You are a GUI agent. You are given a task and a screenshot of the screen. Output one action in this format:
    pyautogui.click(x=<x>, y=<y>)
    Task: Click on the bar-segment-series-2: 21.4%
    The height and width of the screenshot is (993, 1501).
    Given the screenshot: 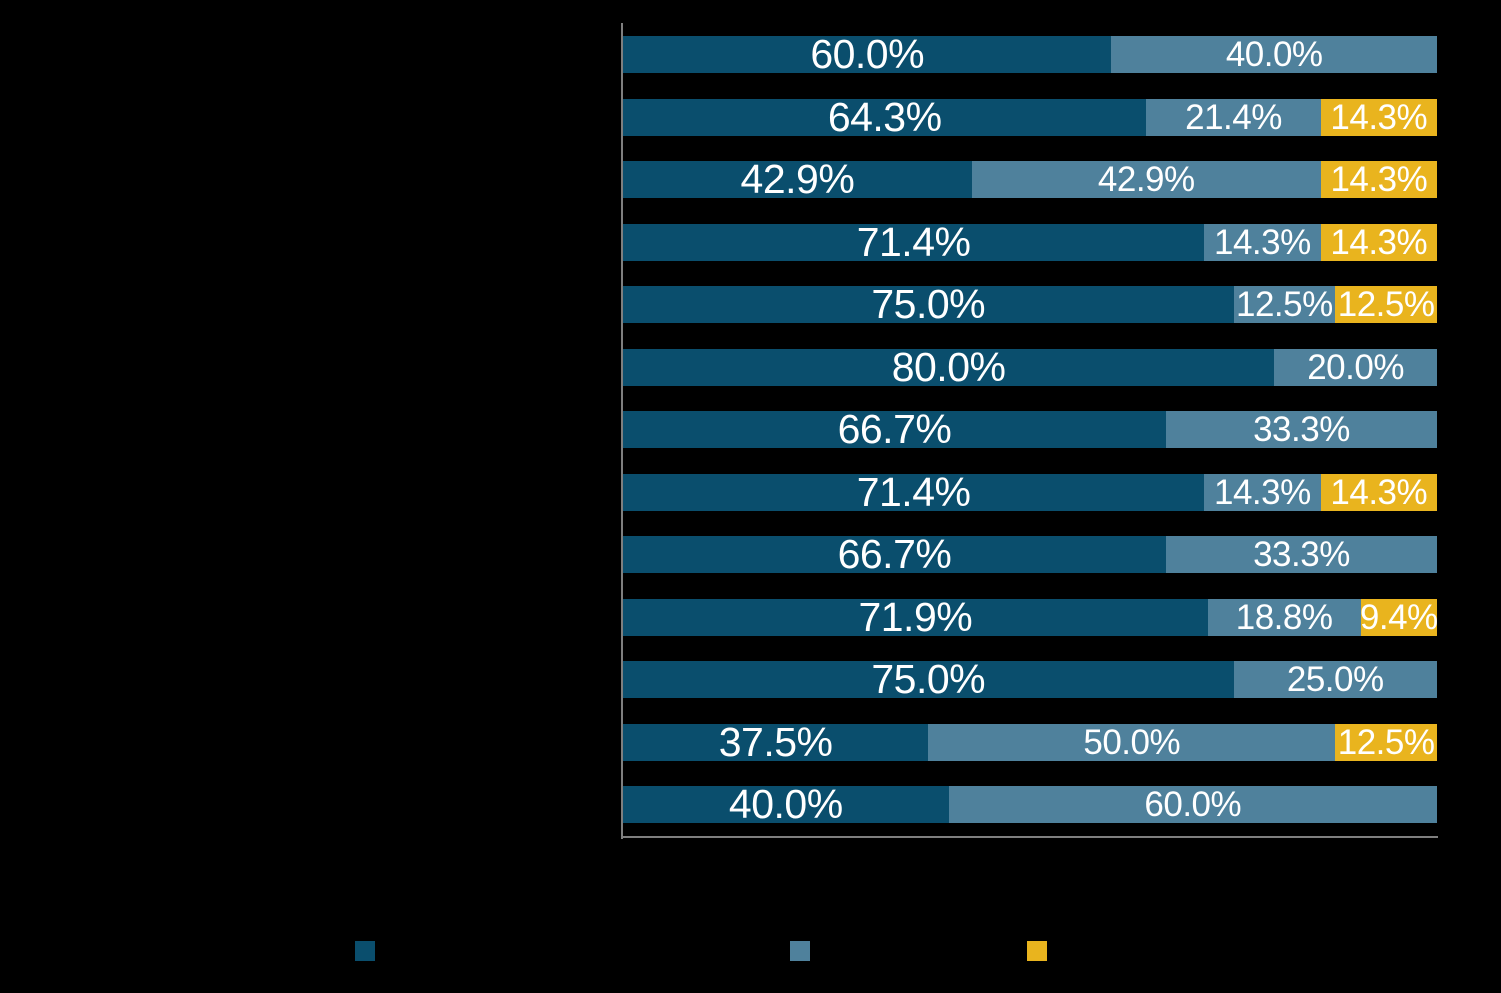 What is the action you would take?
    pyautogui.click(x=1233, y=117)
    